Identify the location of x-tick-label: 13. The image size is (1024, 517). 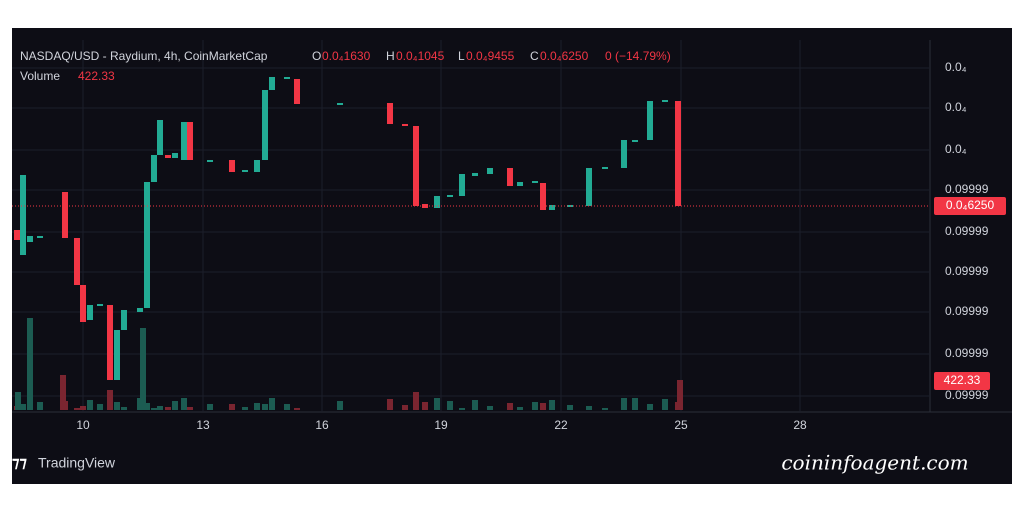
(203, 425).